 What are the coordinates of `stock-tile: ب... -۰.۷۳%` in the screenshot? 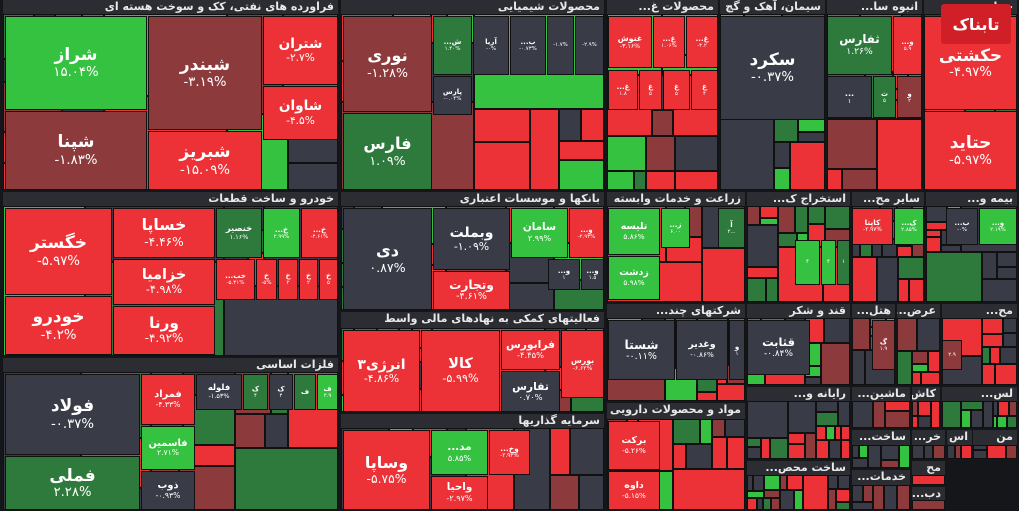 It's located at (528, 45).